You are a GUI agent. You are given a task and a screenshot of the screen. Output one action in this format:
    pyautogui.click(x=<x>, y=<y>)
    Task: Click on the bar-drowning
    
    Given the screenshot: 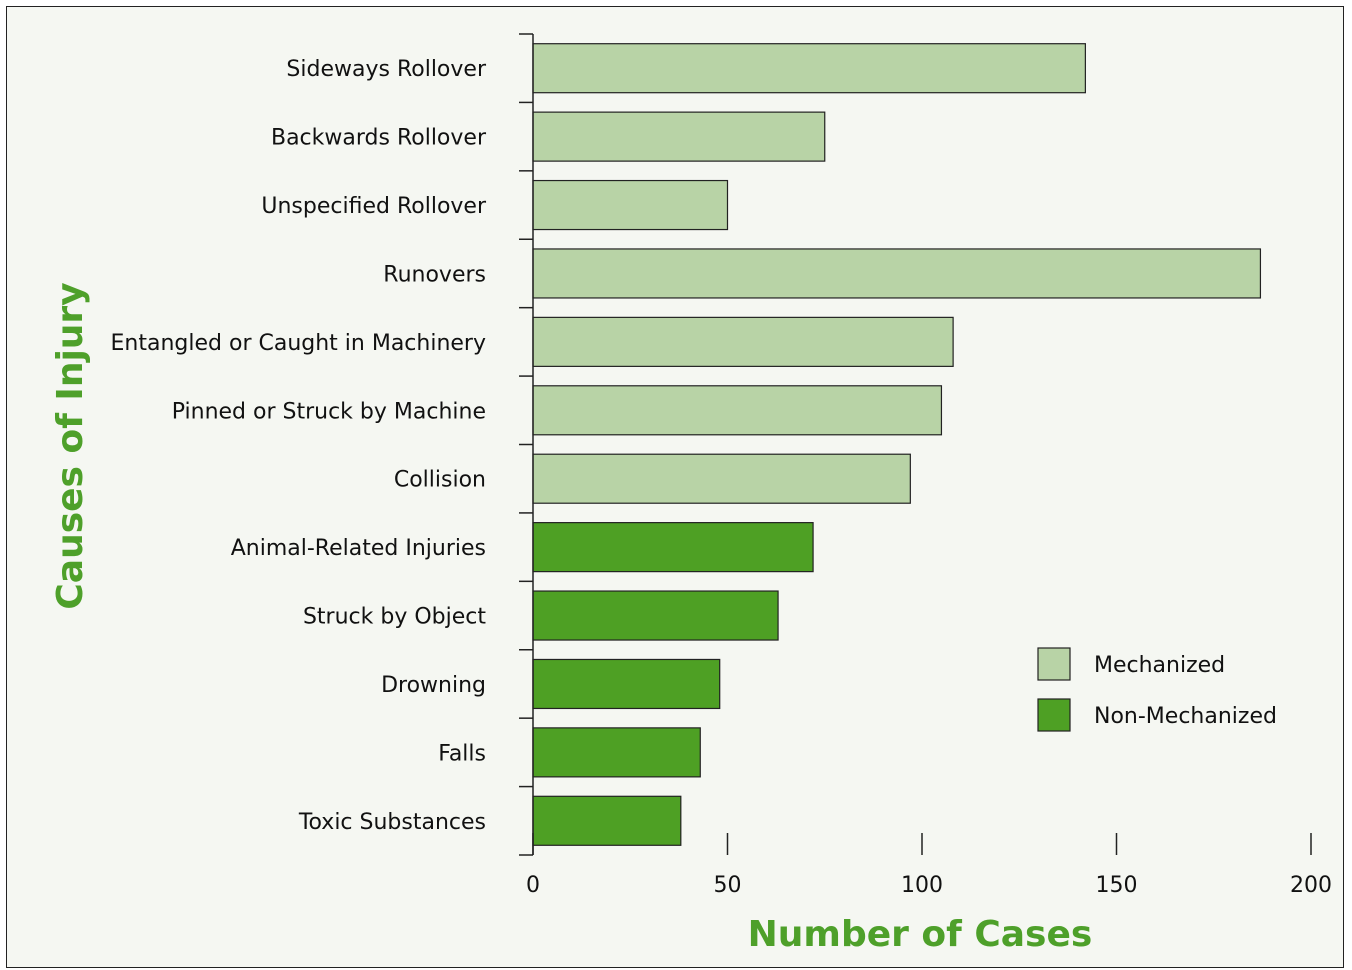 What is the action you would take?
    pyautogui.click(x=626, y=684)
    